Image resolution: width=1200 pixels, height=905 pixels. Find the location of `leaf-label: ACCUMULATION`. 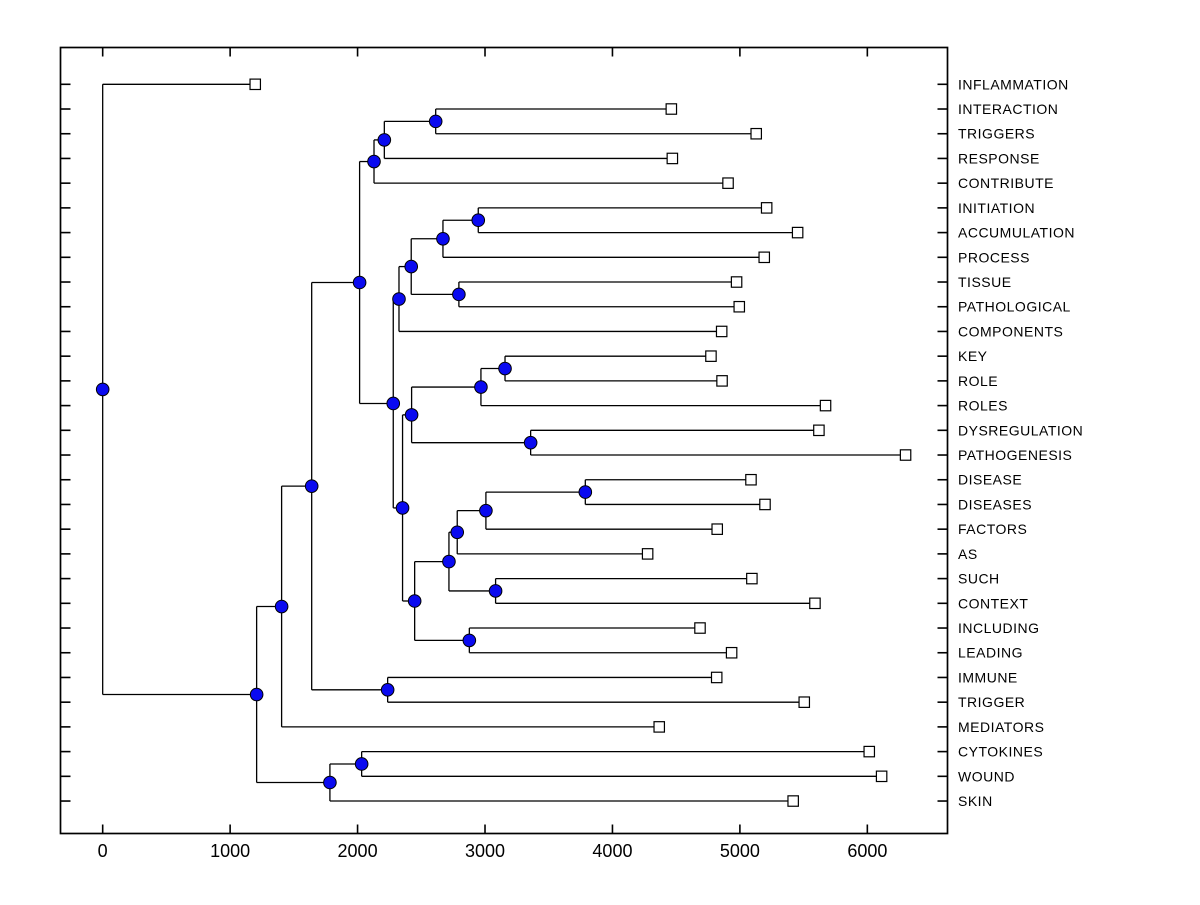

leaf-label: ACCUMULATION is located at coordinates (1016, 233).